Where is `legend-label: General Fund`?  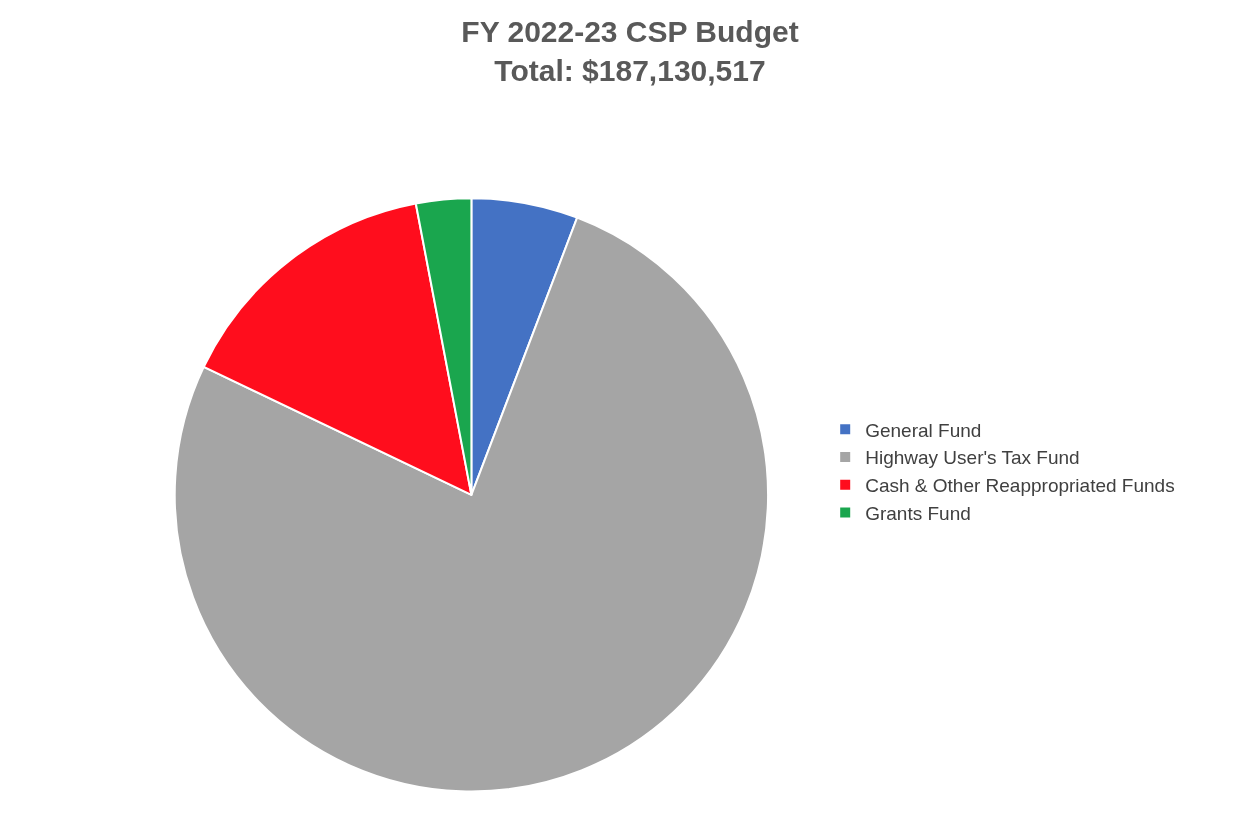
legend-label: General Fund is located at coordinates (923, 430).